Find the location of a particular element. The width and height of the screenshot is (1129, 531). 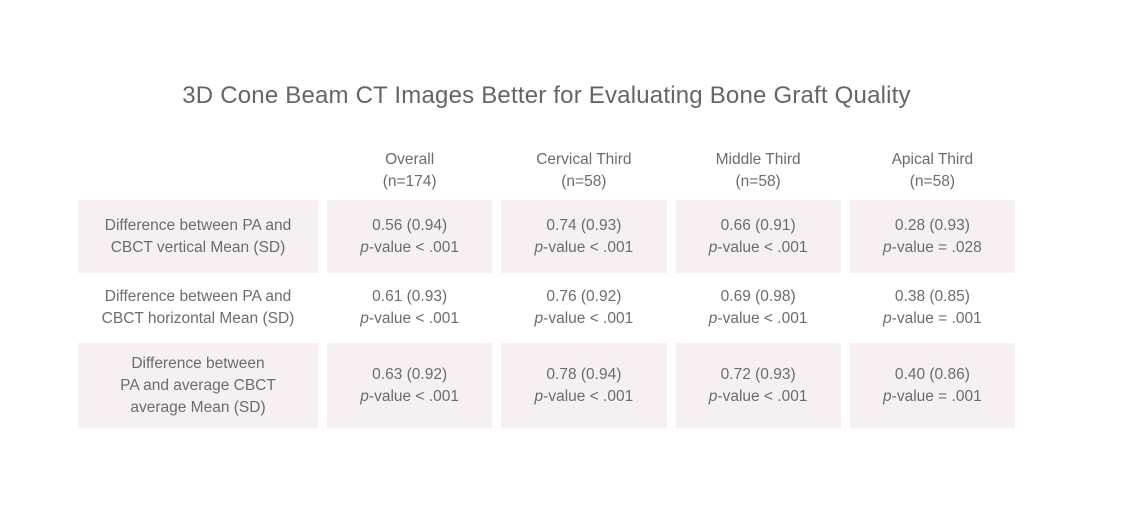

cell-value: 0.61 (0.93) is located at coordinates (410, 296).